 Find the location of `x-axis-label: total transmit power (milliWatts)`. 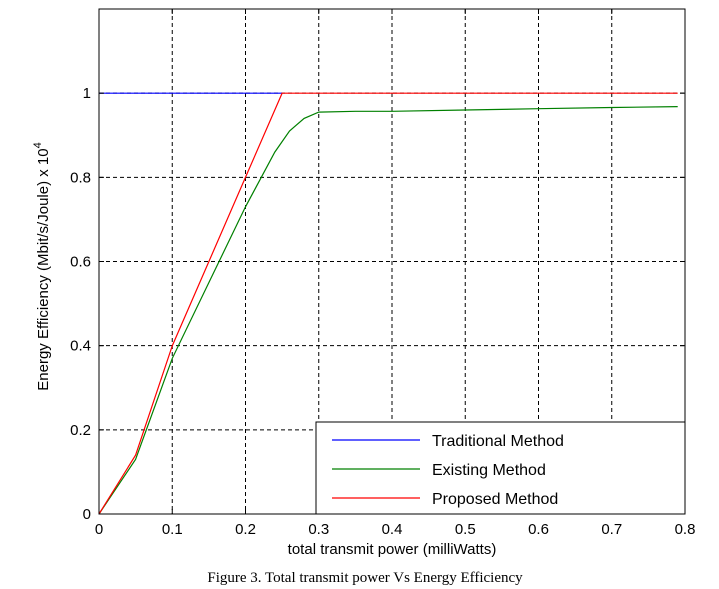

x-axis-label: total transmit power (milliWatts) is located at coordinates (392, 549).